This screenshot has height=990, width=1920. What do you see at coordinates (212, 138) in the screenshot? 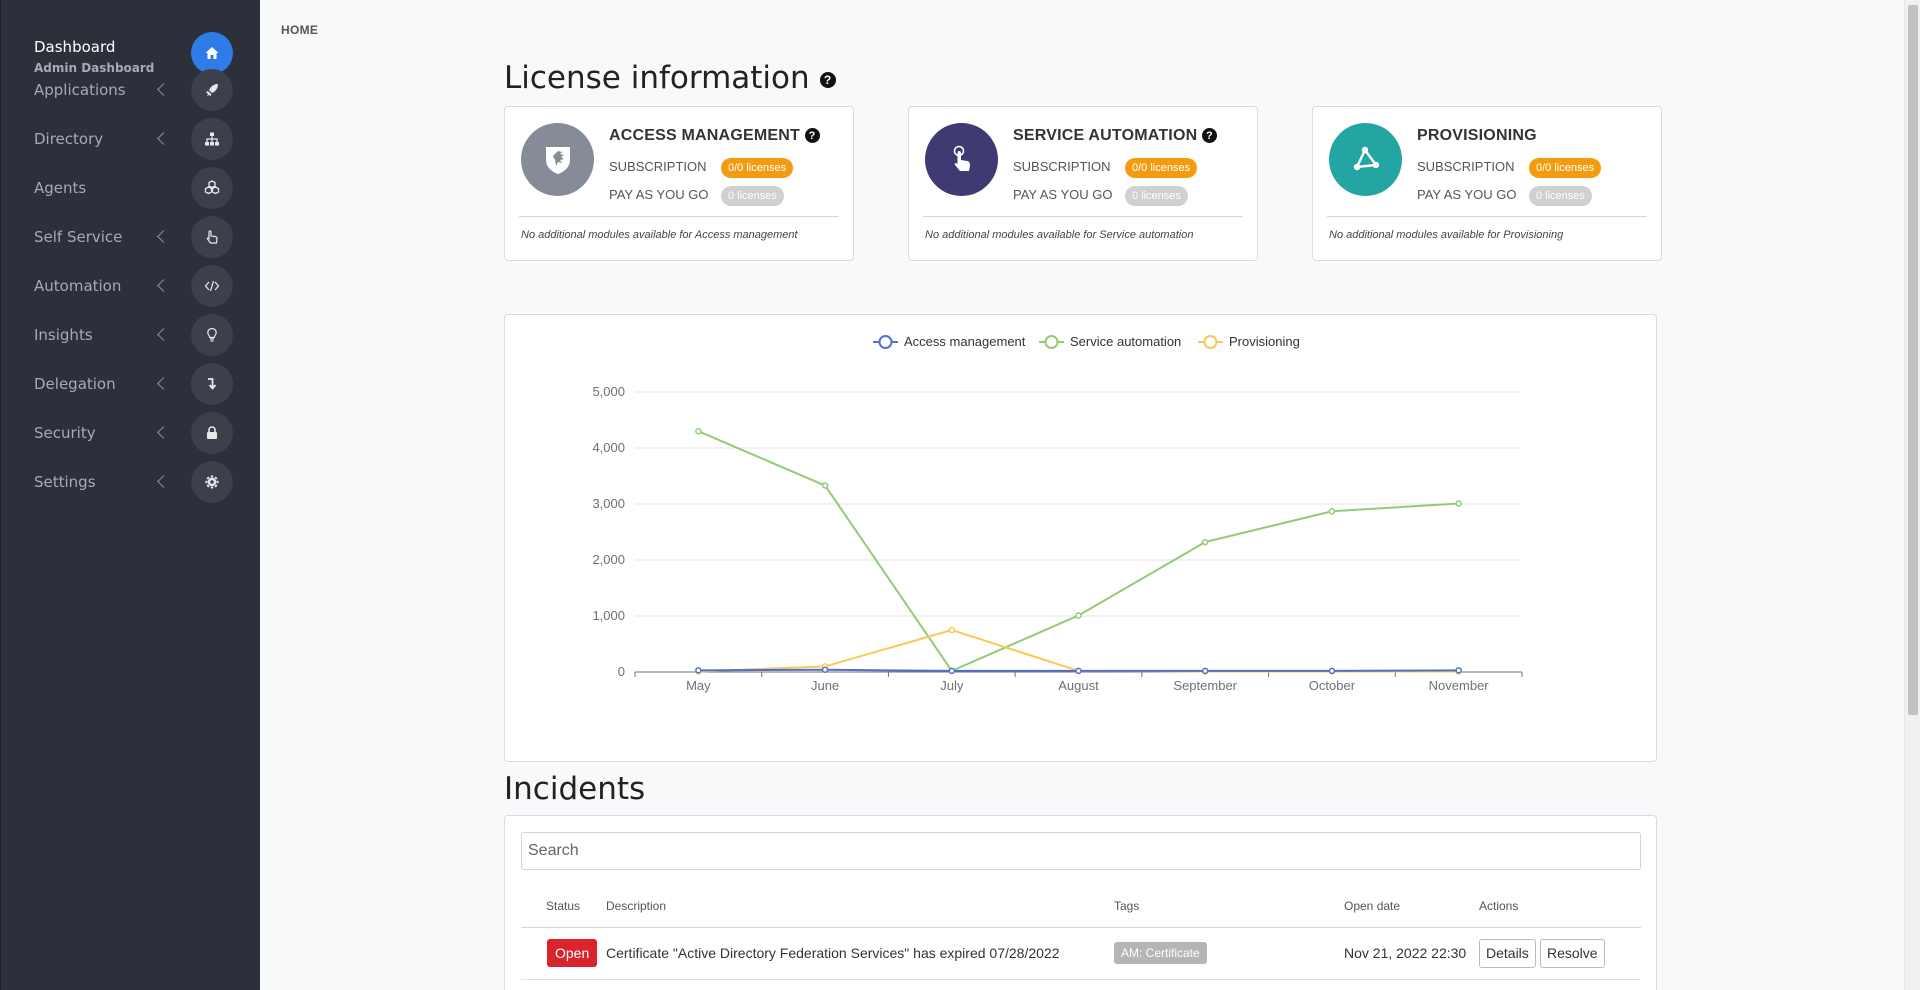
I see `sitemap-icon` at bounding box center [212, 138].